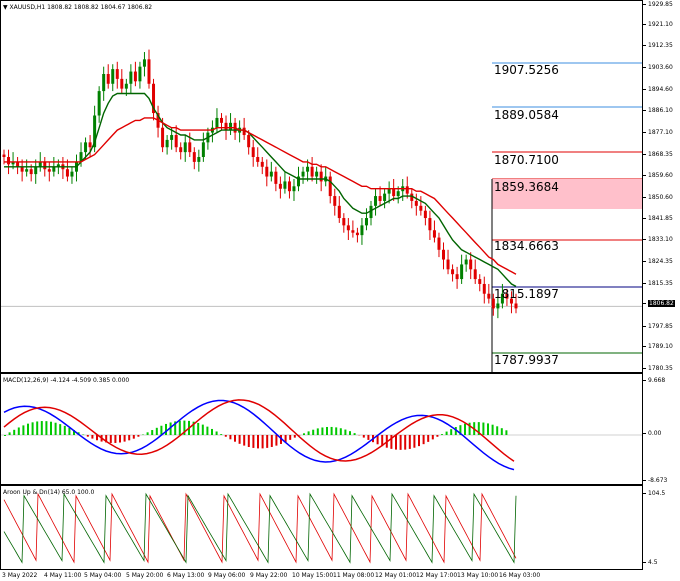 This screenshot has height=581, width=680. I want to click on time-tick-label: 5 May 04:00, so click(103, 575).